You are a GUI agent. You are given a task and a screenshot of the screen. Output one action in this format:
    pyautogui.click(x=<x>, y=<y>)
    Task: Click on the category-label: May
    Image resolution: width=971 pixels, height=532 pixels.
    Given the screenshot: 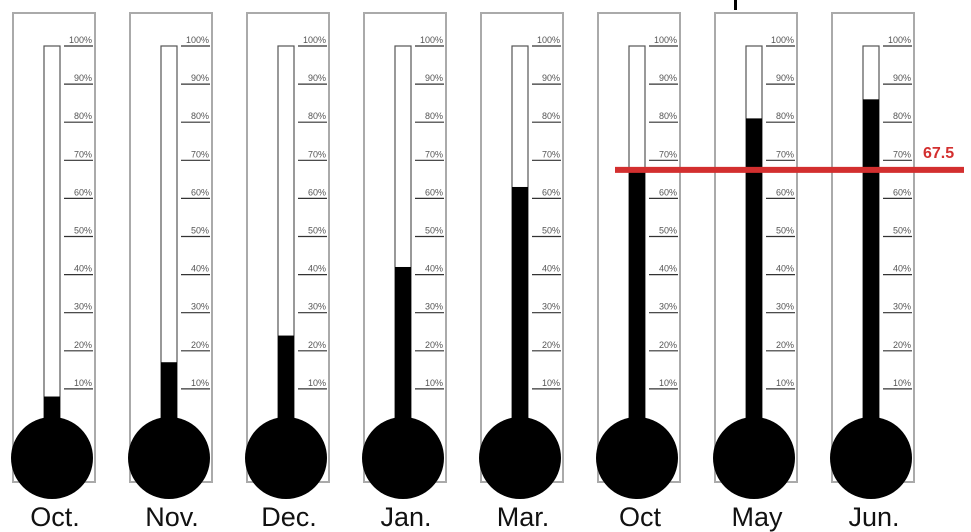 What is the action you would take?
    pyautogui.click(x=757, y=517)
    